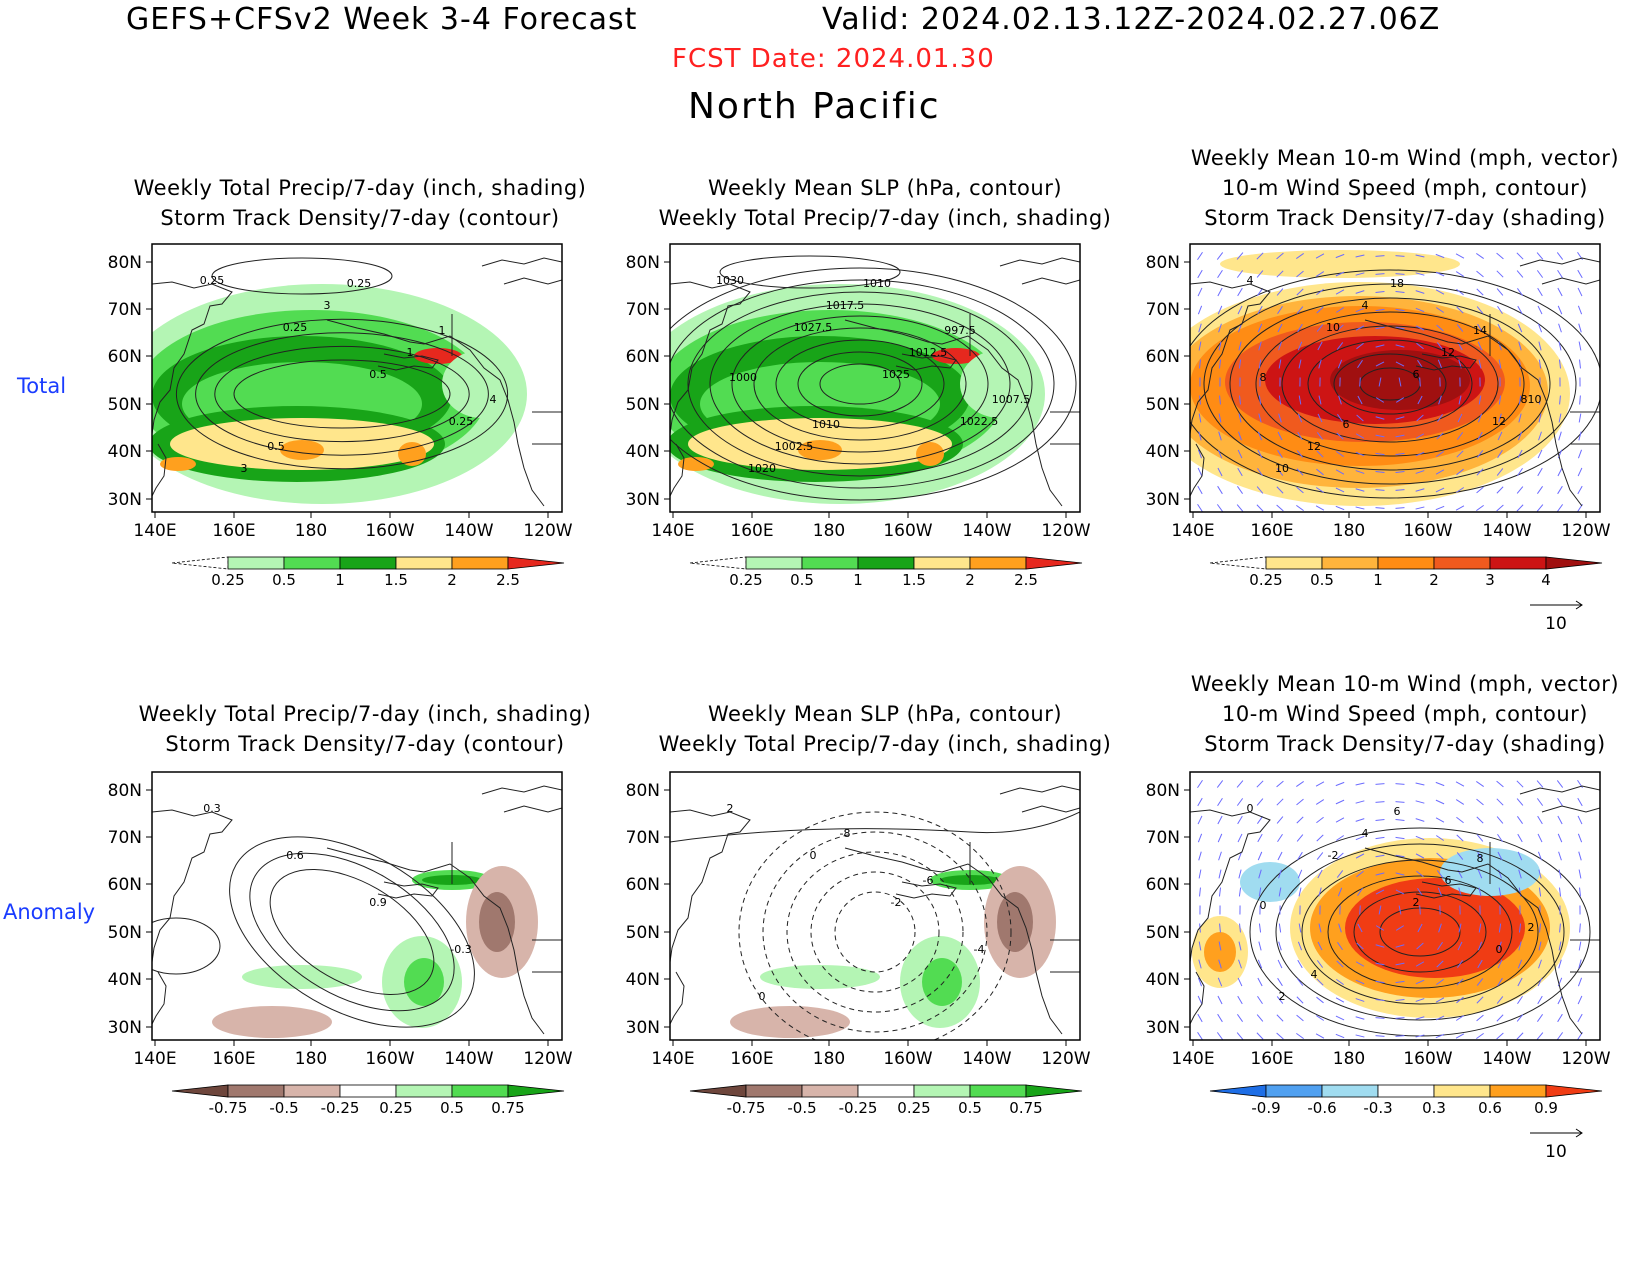 This screenshot has width=1650, height=1275. I want to click on coastline-asia, so click(192, 886).